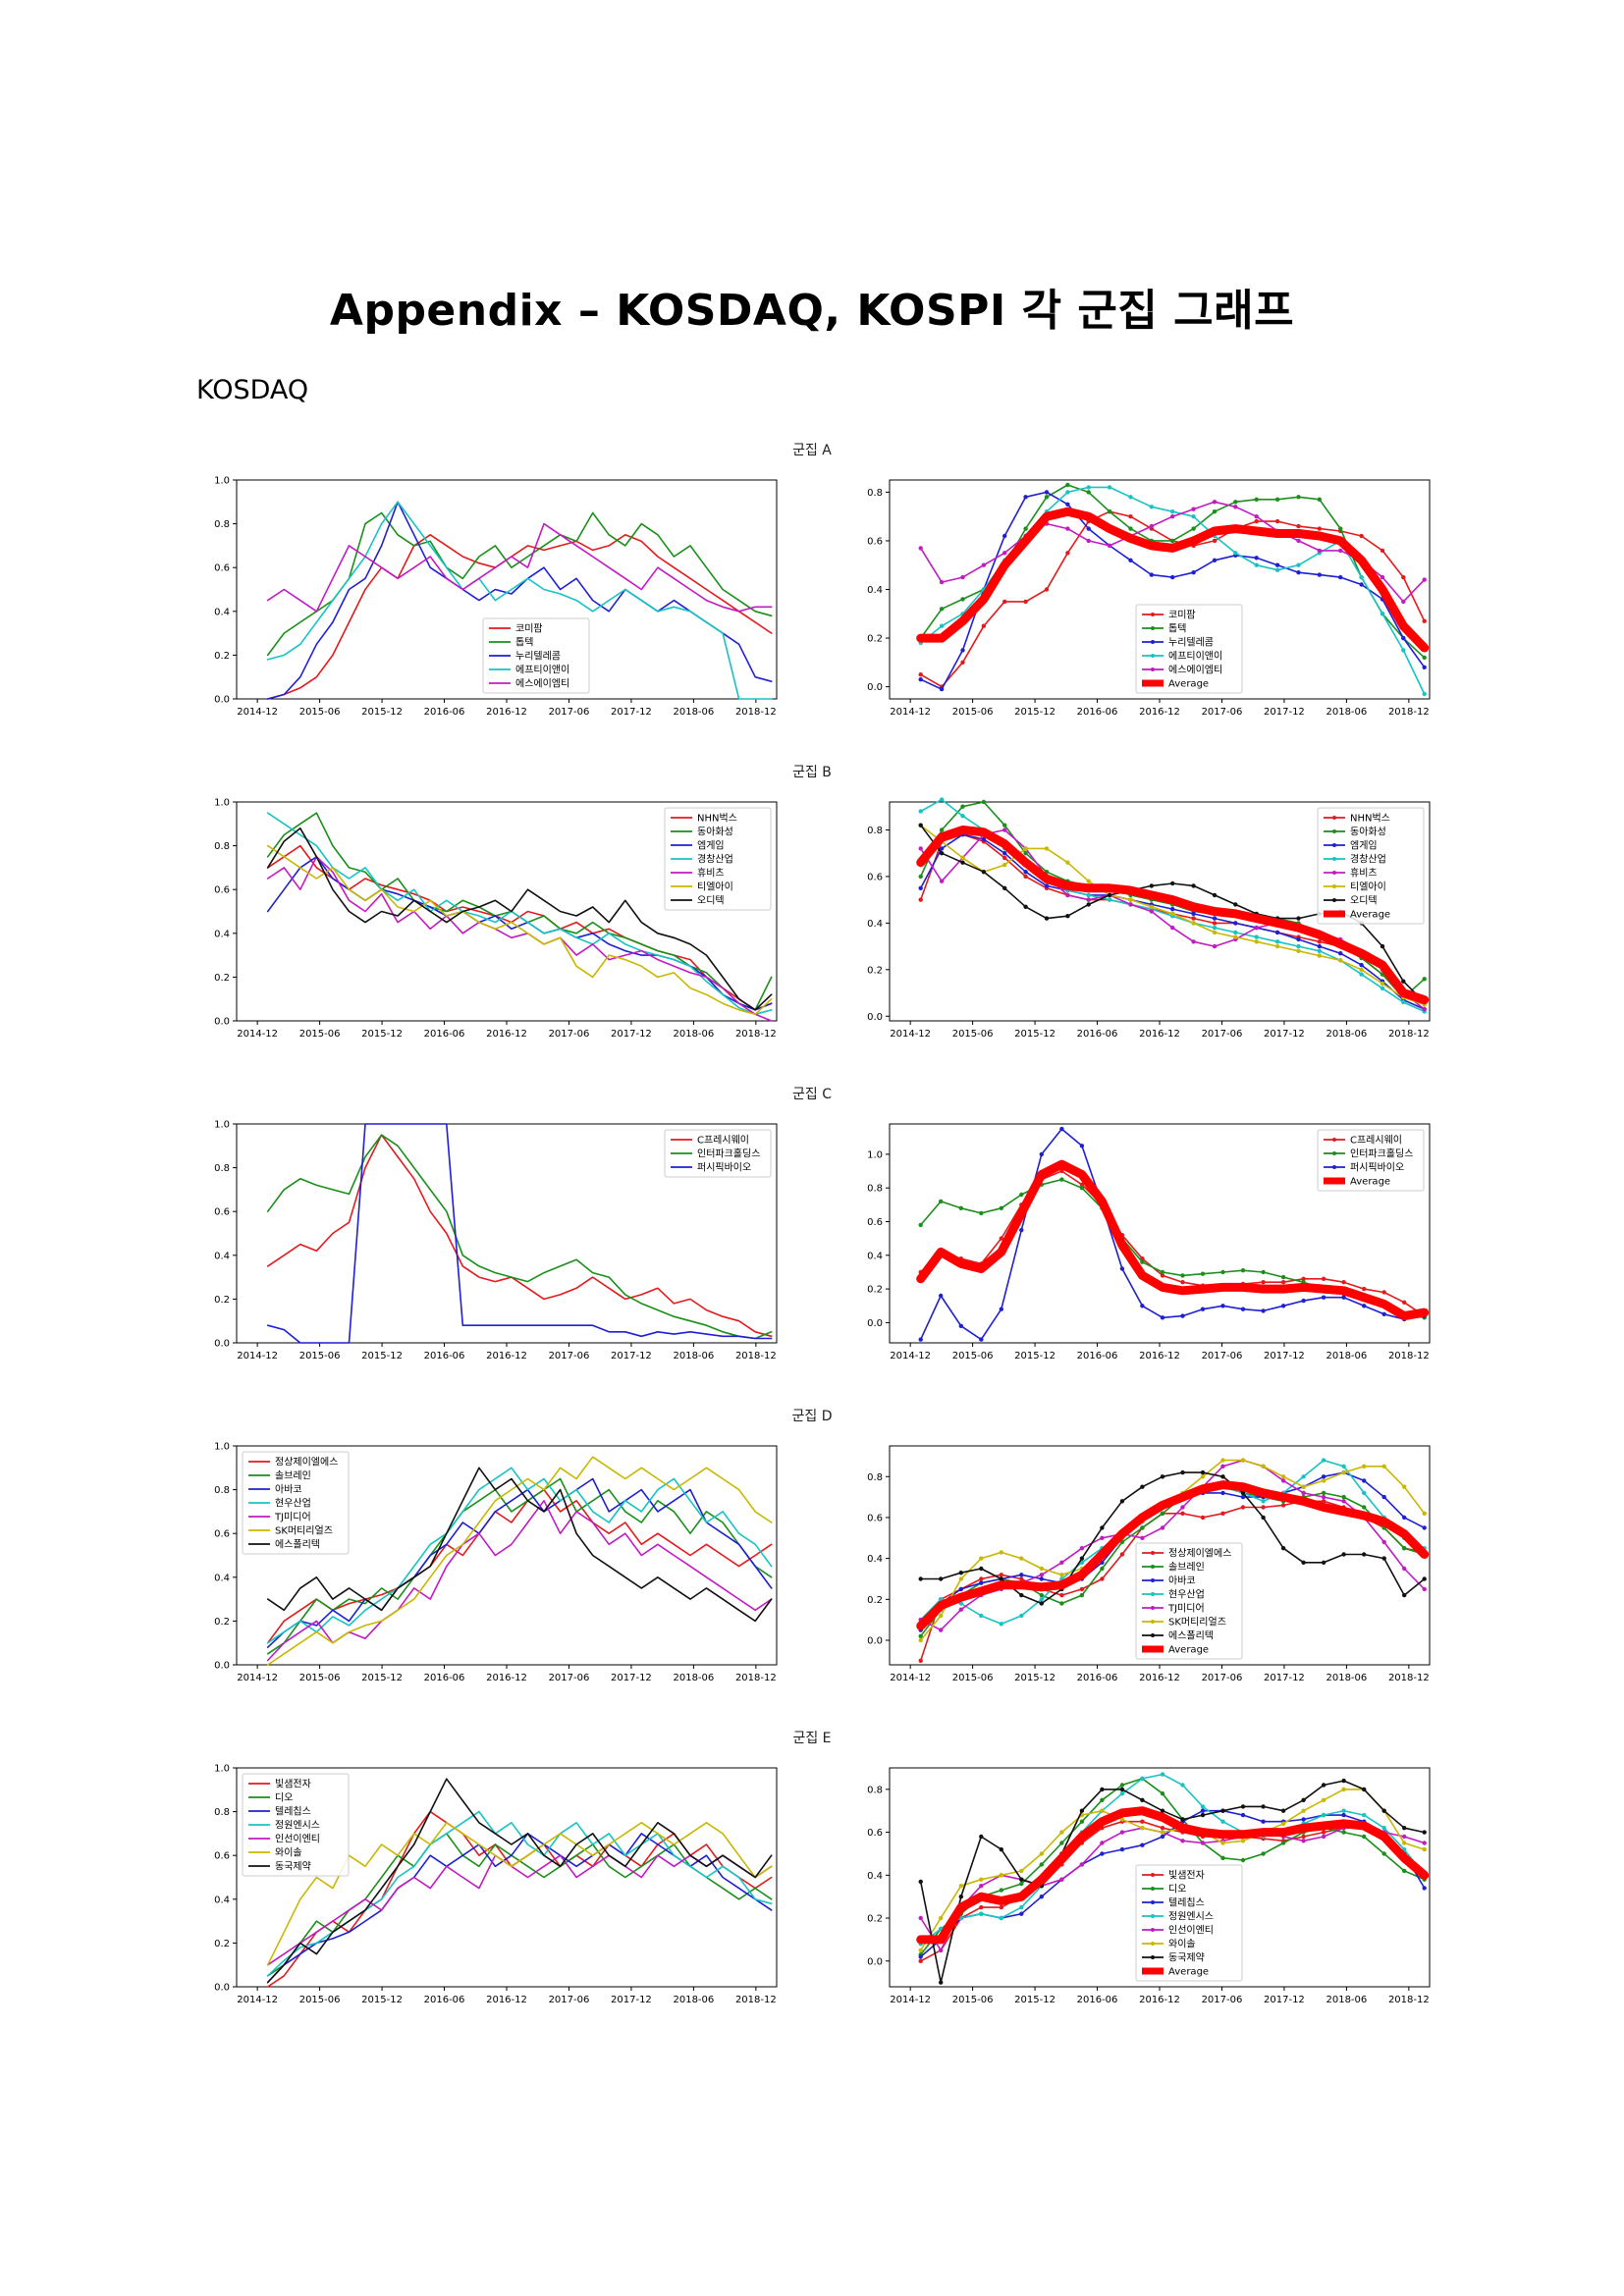 The height and width of the screenshot is (2296, 1624). Describe the element at coordinates (506, 2000) in the screenshot. I see `x-tick-label: 2016-12` at that location.